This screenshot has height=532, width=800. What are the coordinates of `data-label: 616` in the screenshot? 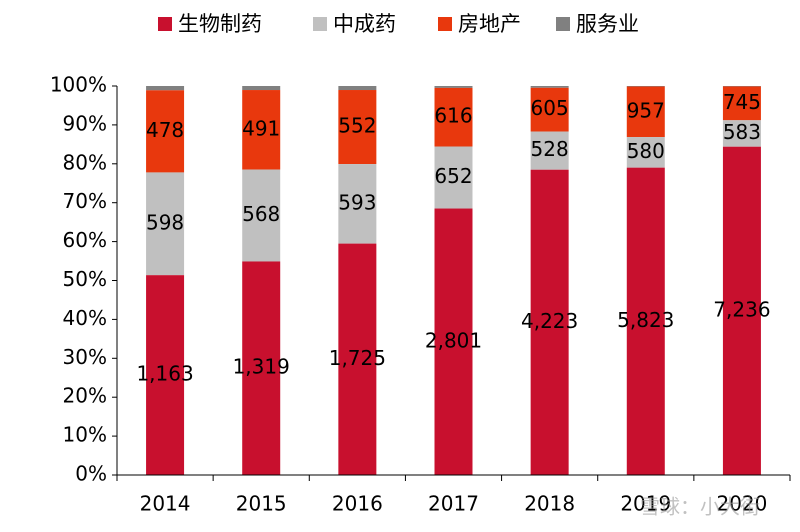 It's located at (453, 116).